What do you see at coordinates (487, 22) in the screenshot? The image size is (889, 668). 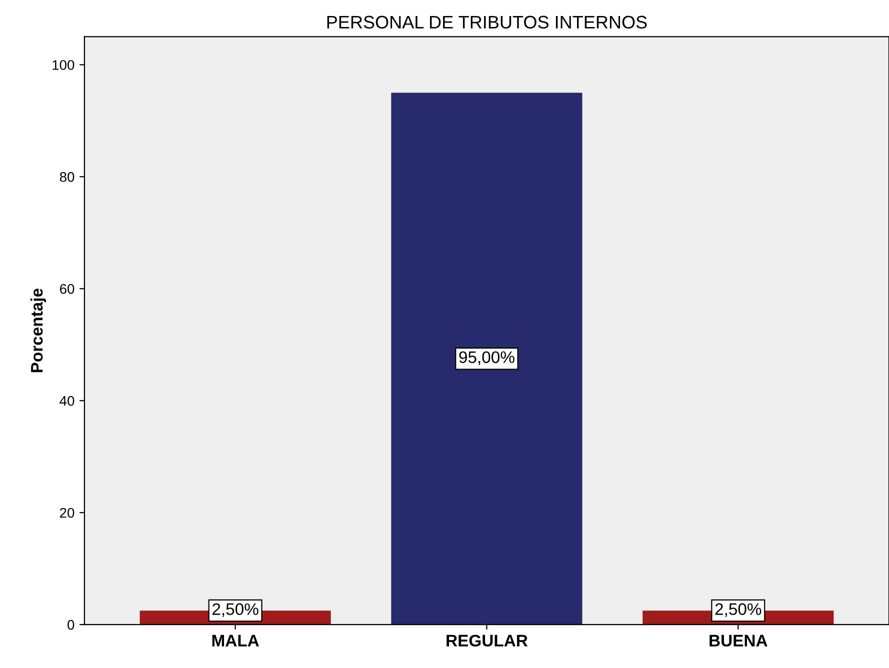 I see `chart-title: PERSONAL DE TRIBUTOS INTERNOS` at bounding box center [487, 22].